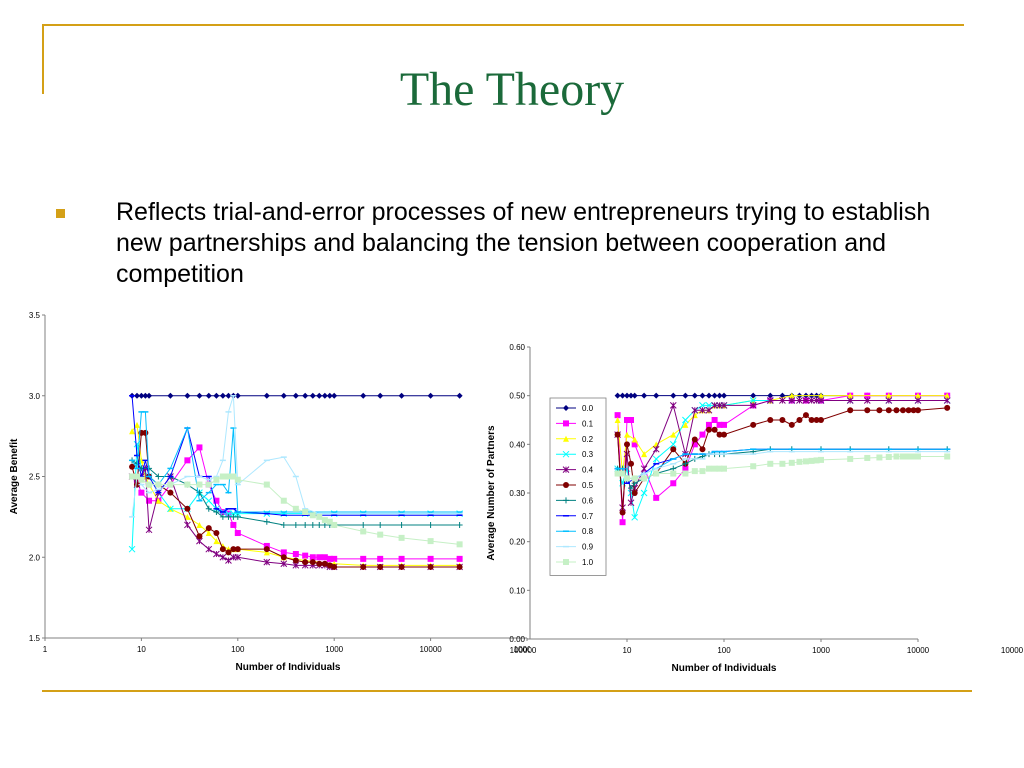  I want to click on y-tick-label: 1.5, so click(35, 638).